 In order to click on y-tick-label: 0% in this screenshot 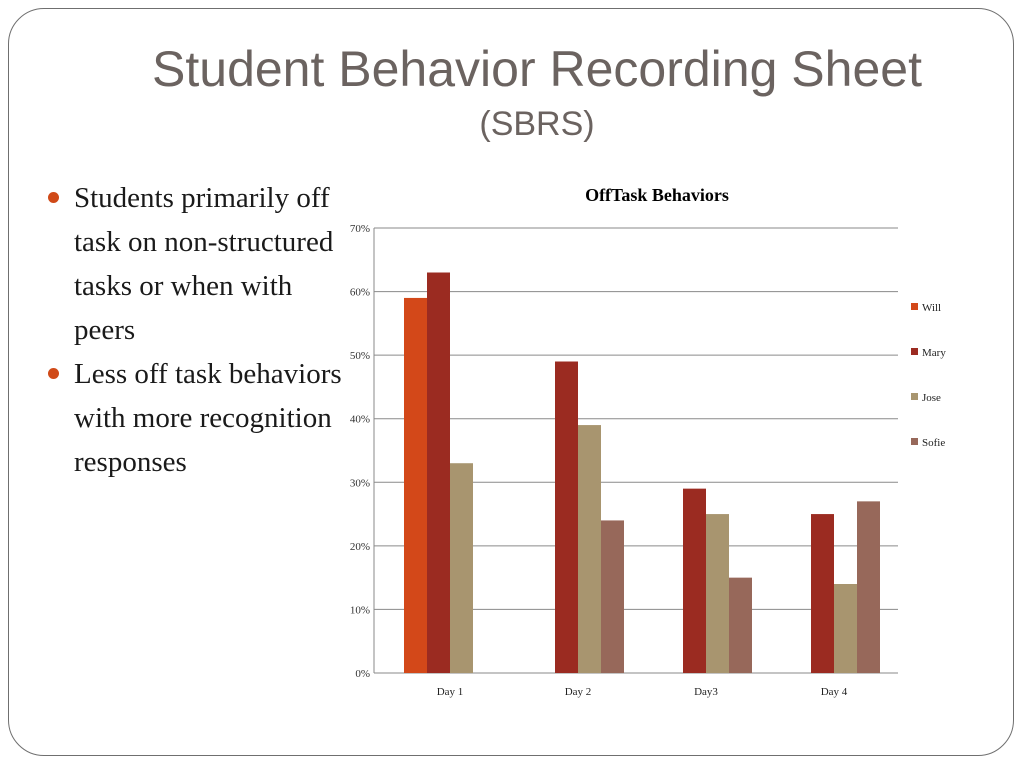, I will do `click(362, 674)`.